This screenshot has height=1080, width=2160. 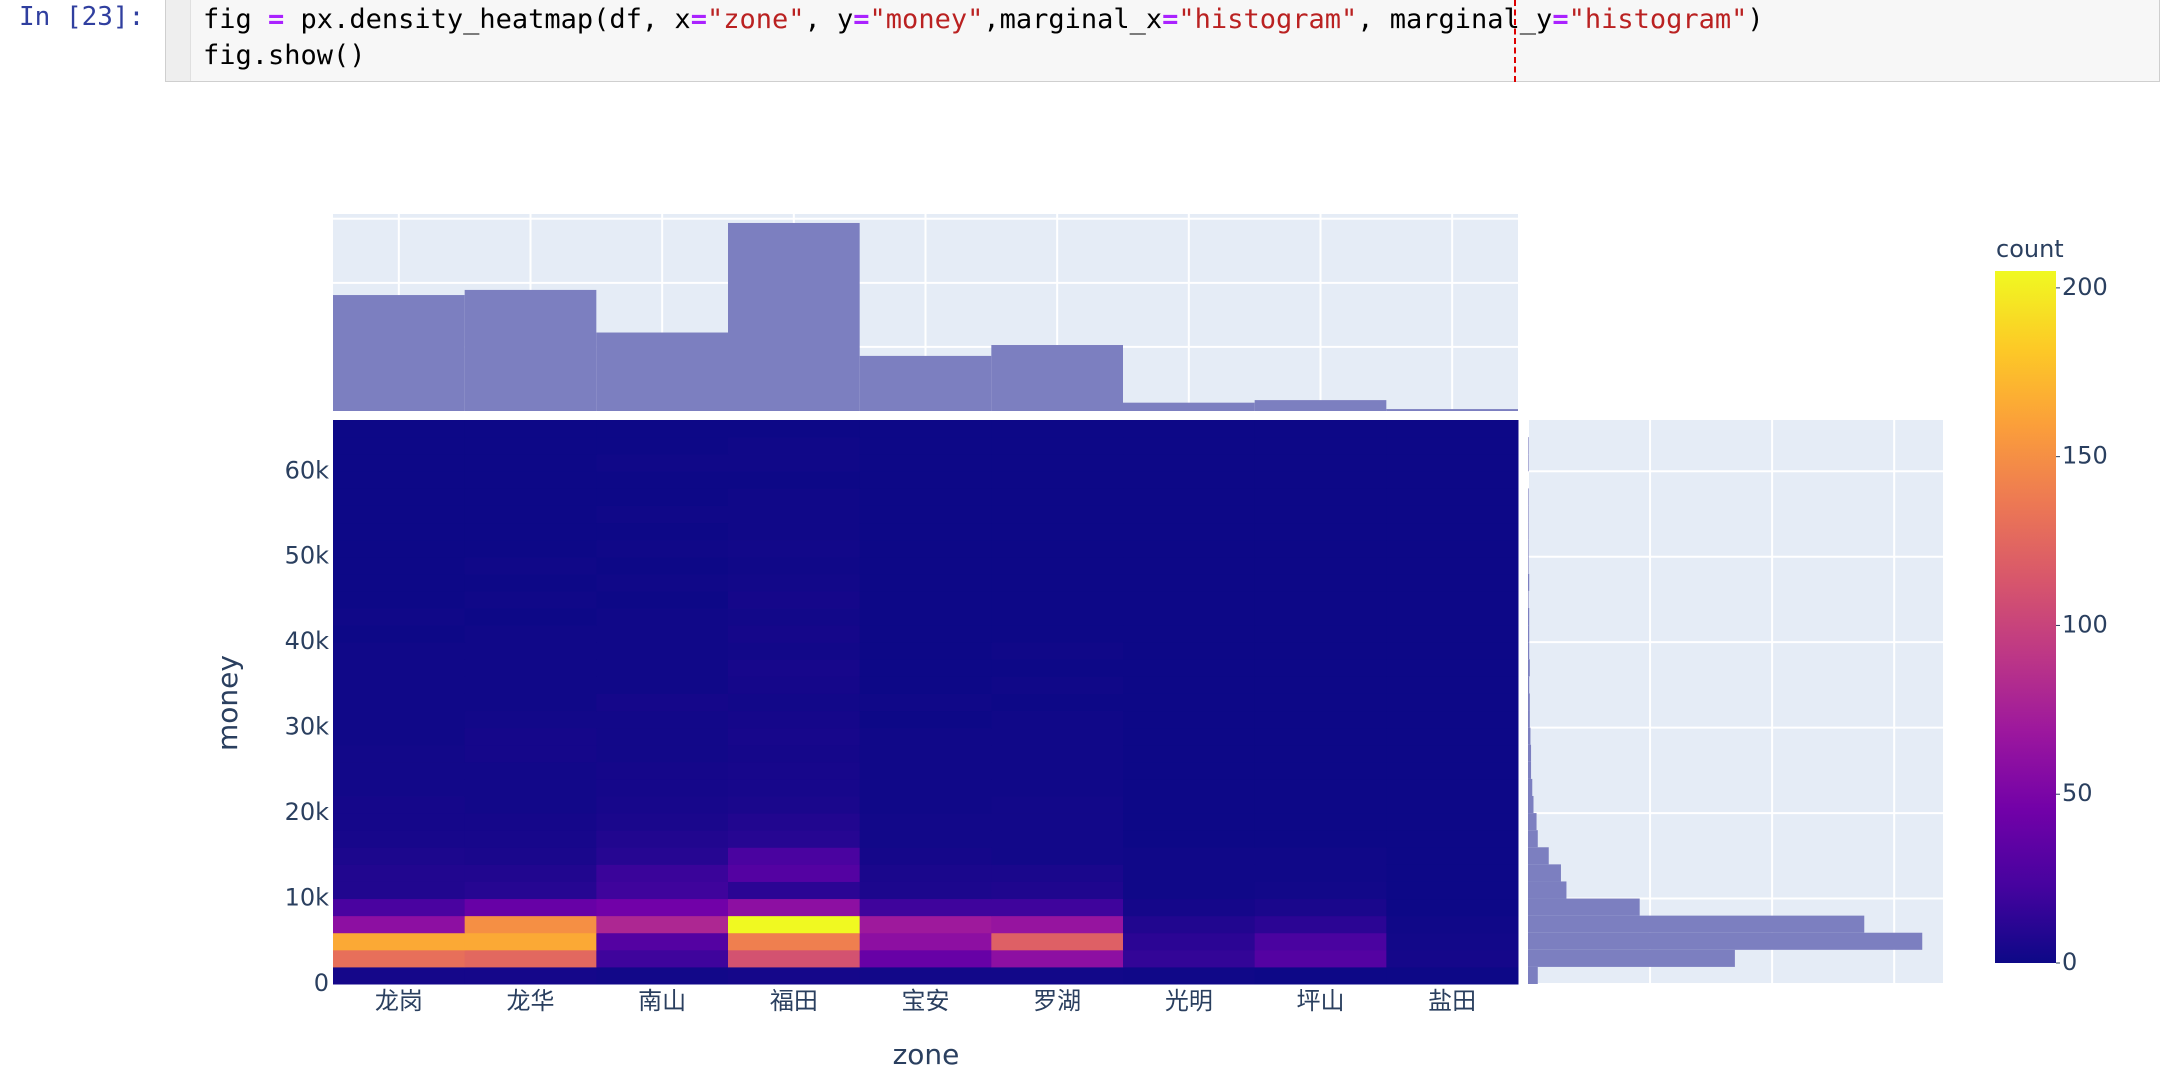 What do you see at coordinates (1057, 1001) in the screenshot?
I see `x-tick-label: 罗湖` at bounding box center [1057, 1001].